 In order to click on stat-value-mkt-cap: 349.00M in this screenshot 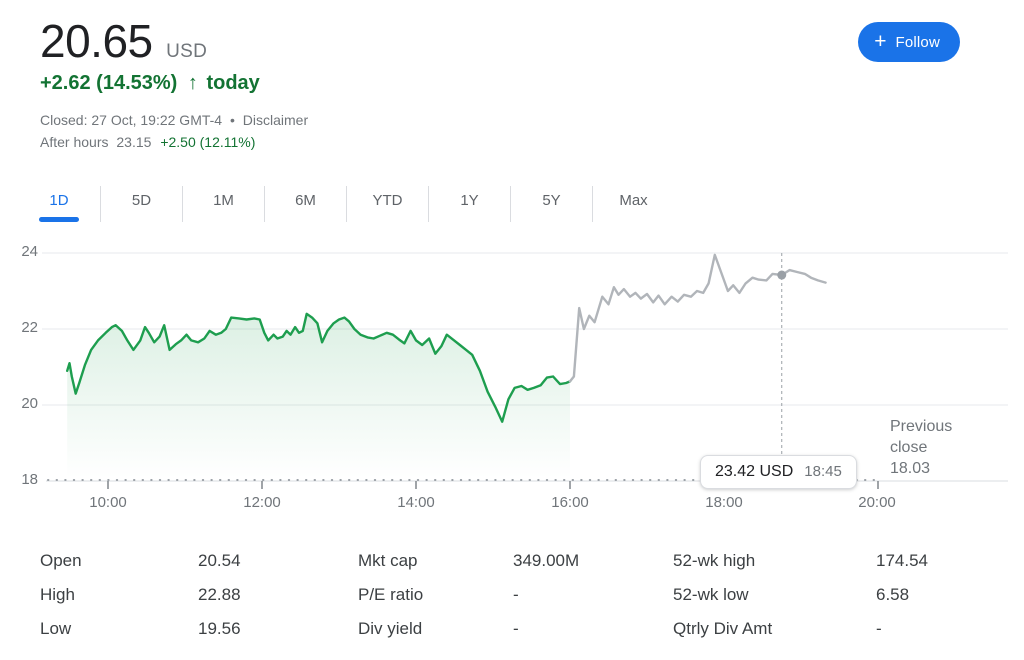, I will do `click(546, 560)`.